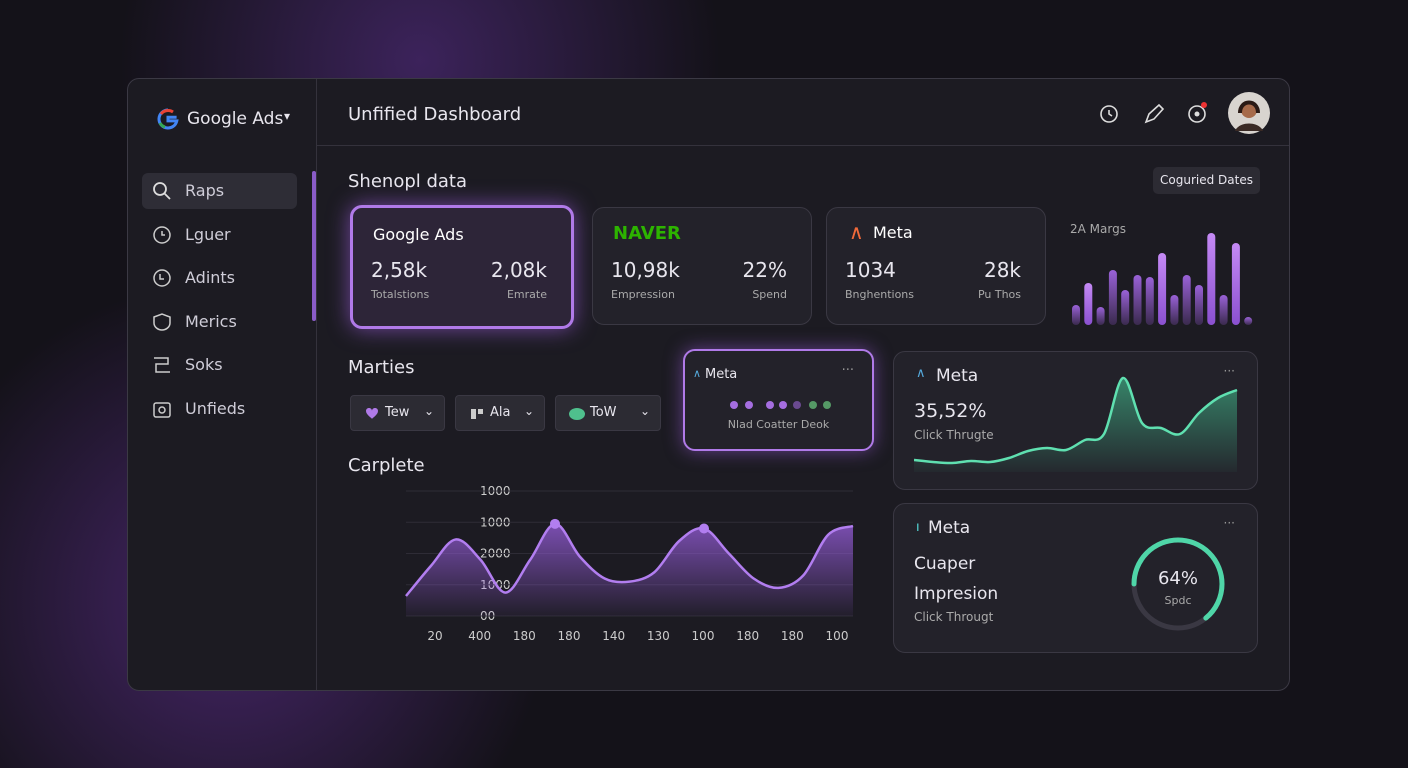 This screenshot has height=768, width=1408. I want to click on dots-indicator, so click(780, 405).